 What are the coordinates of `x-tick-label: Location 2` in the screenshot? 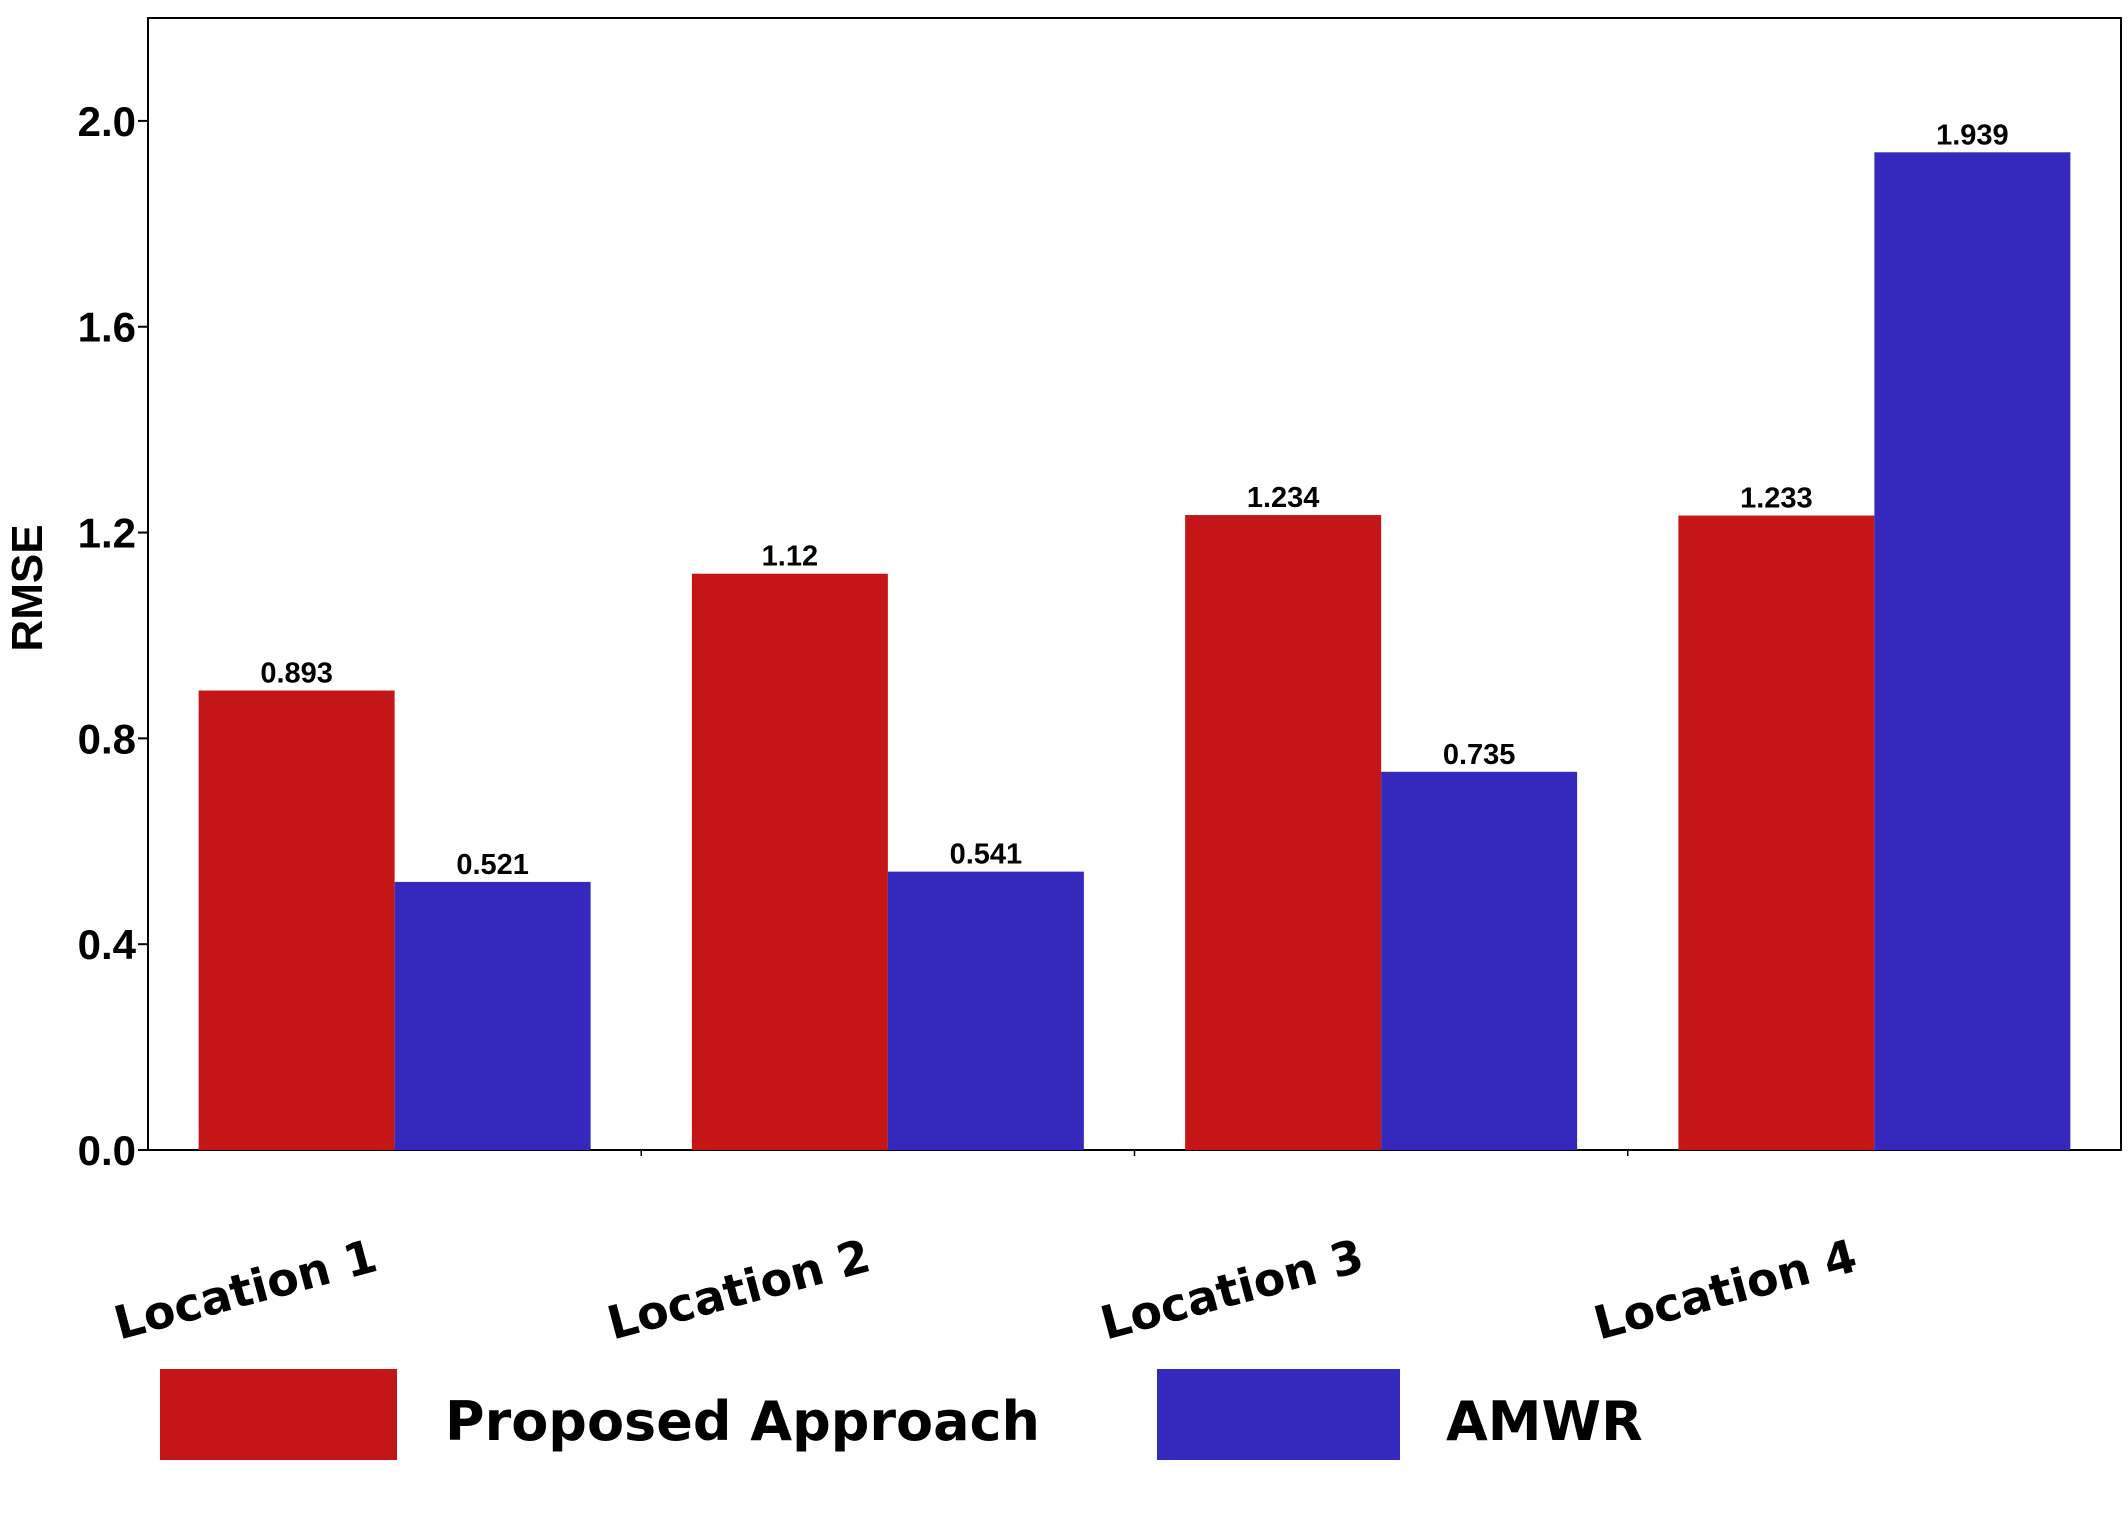 It's located at (739, 1289).